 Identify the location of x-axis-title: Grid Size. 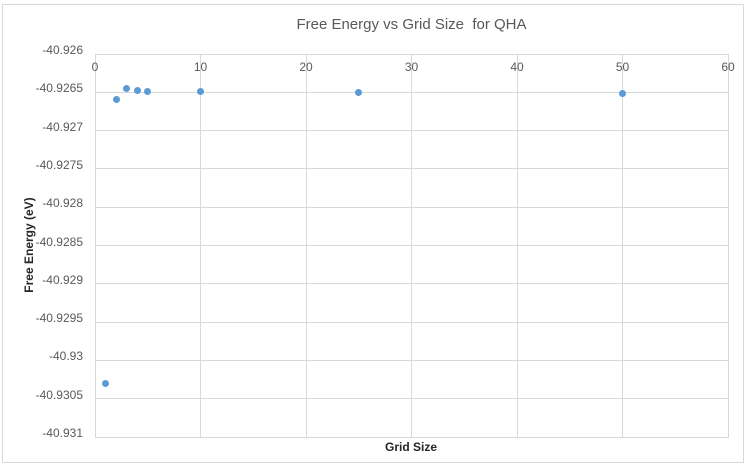
(410, 447).